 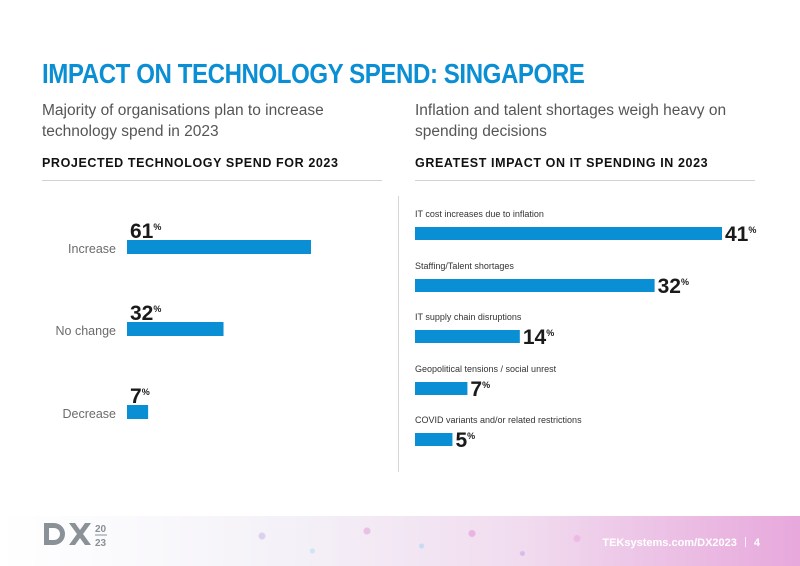 I want to click on right-category-label: Geopolitical tensions / social unrest, so click(x=486, y=369).